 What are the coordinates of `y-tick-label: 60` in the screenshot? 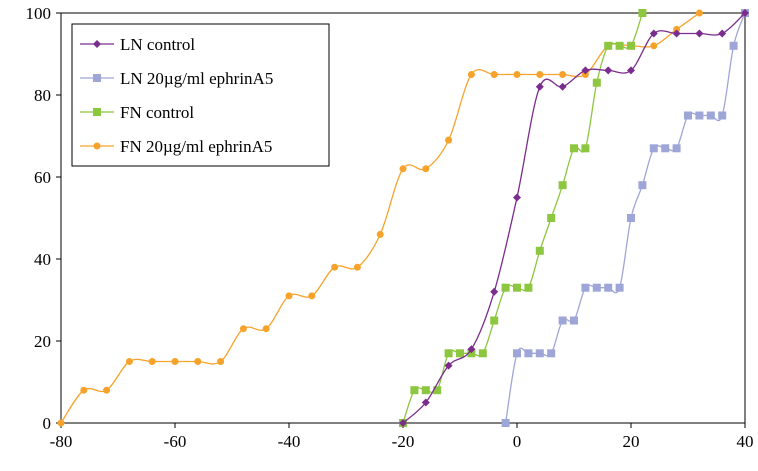 It's located at (42, 177).